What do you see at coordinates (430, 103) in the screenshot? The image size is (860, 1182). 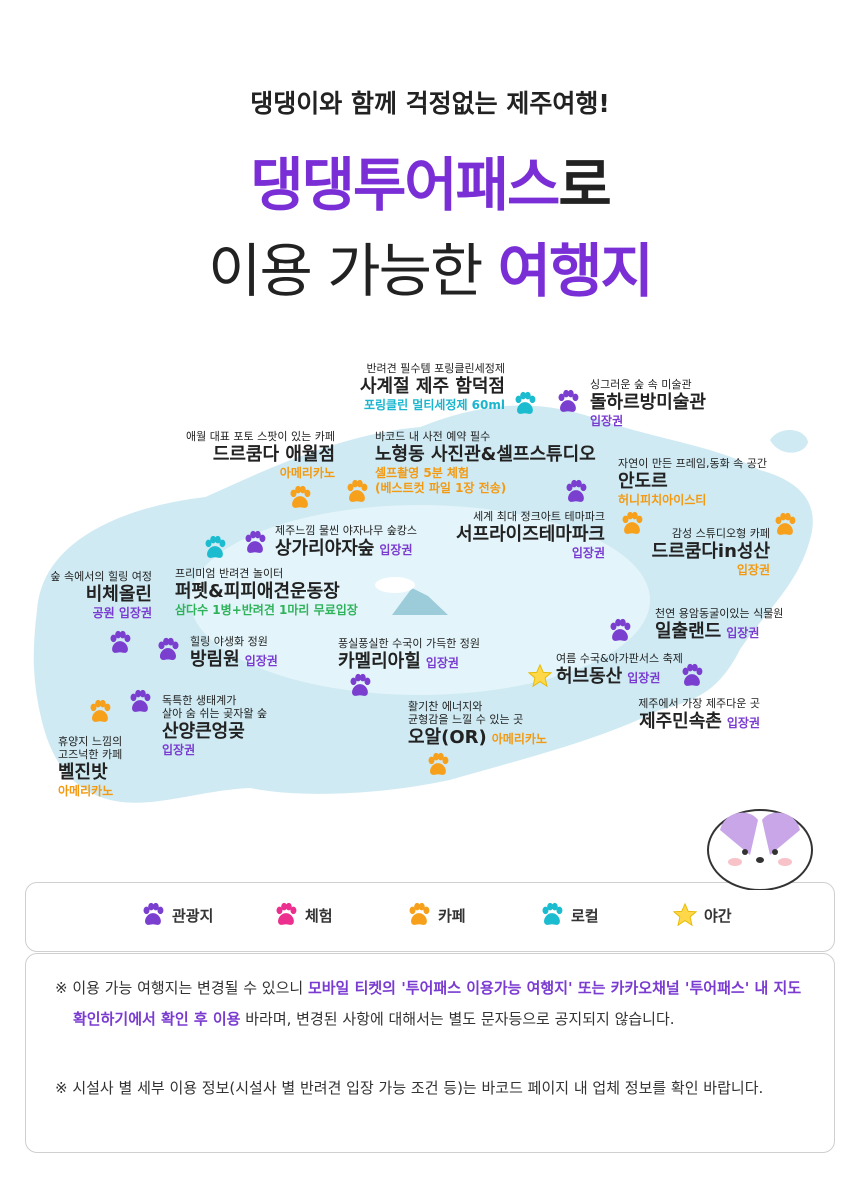 I see `subtitle: 댕댕이와 함께 걱정없는 제주여행!` at bounding box center [430, 103].